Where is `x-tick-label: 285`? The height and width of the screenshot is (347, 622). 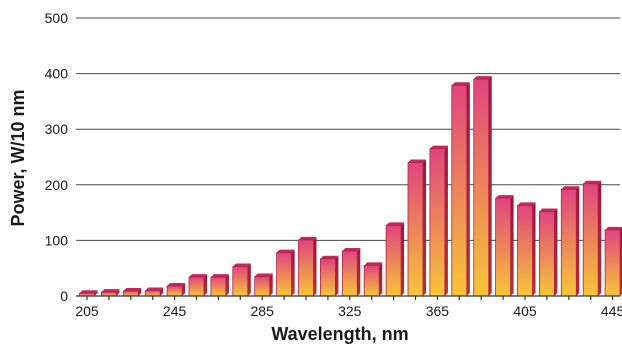
x-tick-label: 285 is located at coordinates (263, 311).